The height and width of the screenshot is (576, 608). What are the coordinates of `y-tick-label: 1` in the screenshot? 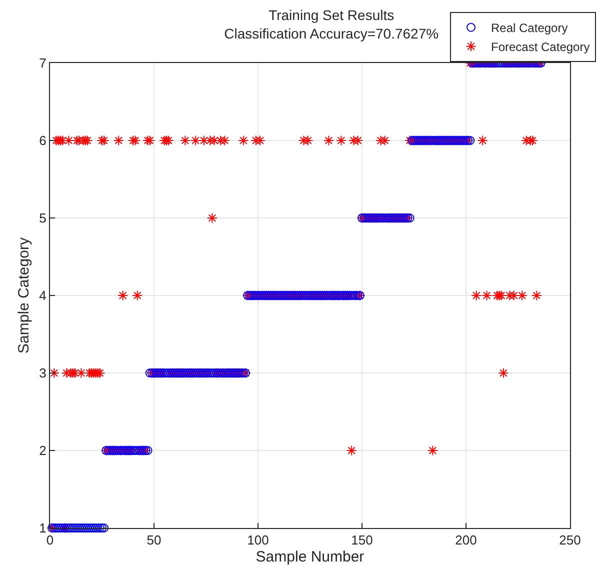 It's located at (42, 528).